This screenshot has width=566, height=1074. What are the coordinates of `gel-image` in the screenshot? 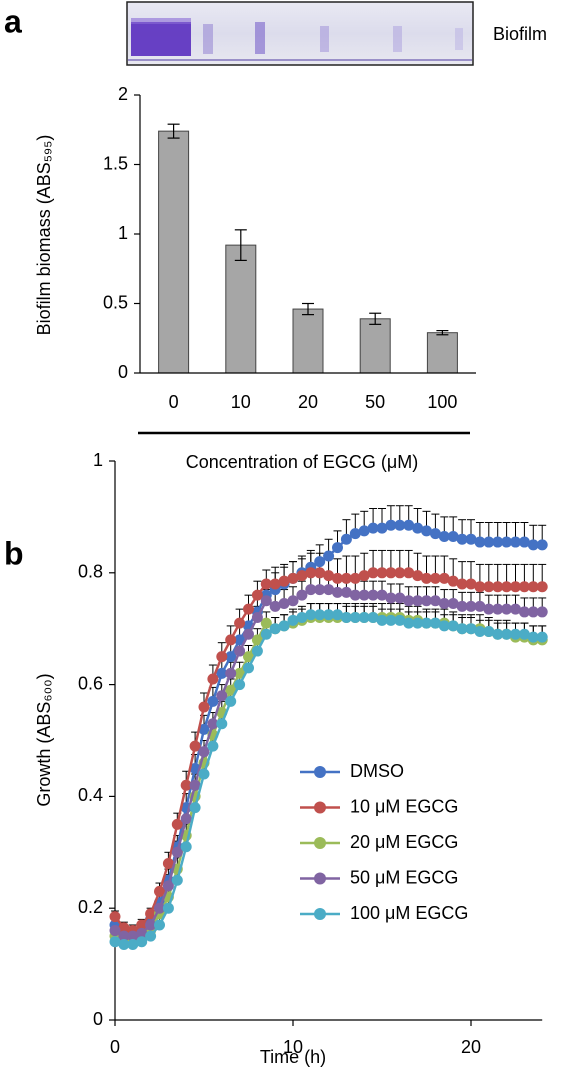 It's located at (300, 33).